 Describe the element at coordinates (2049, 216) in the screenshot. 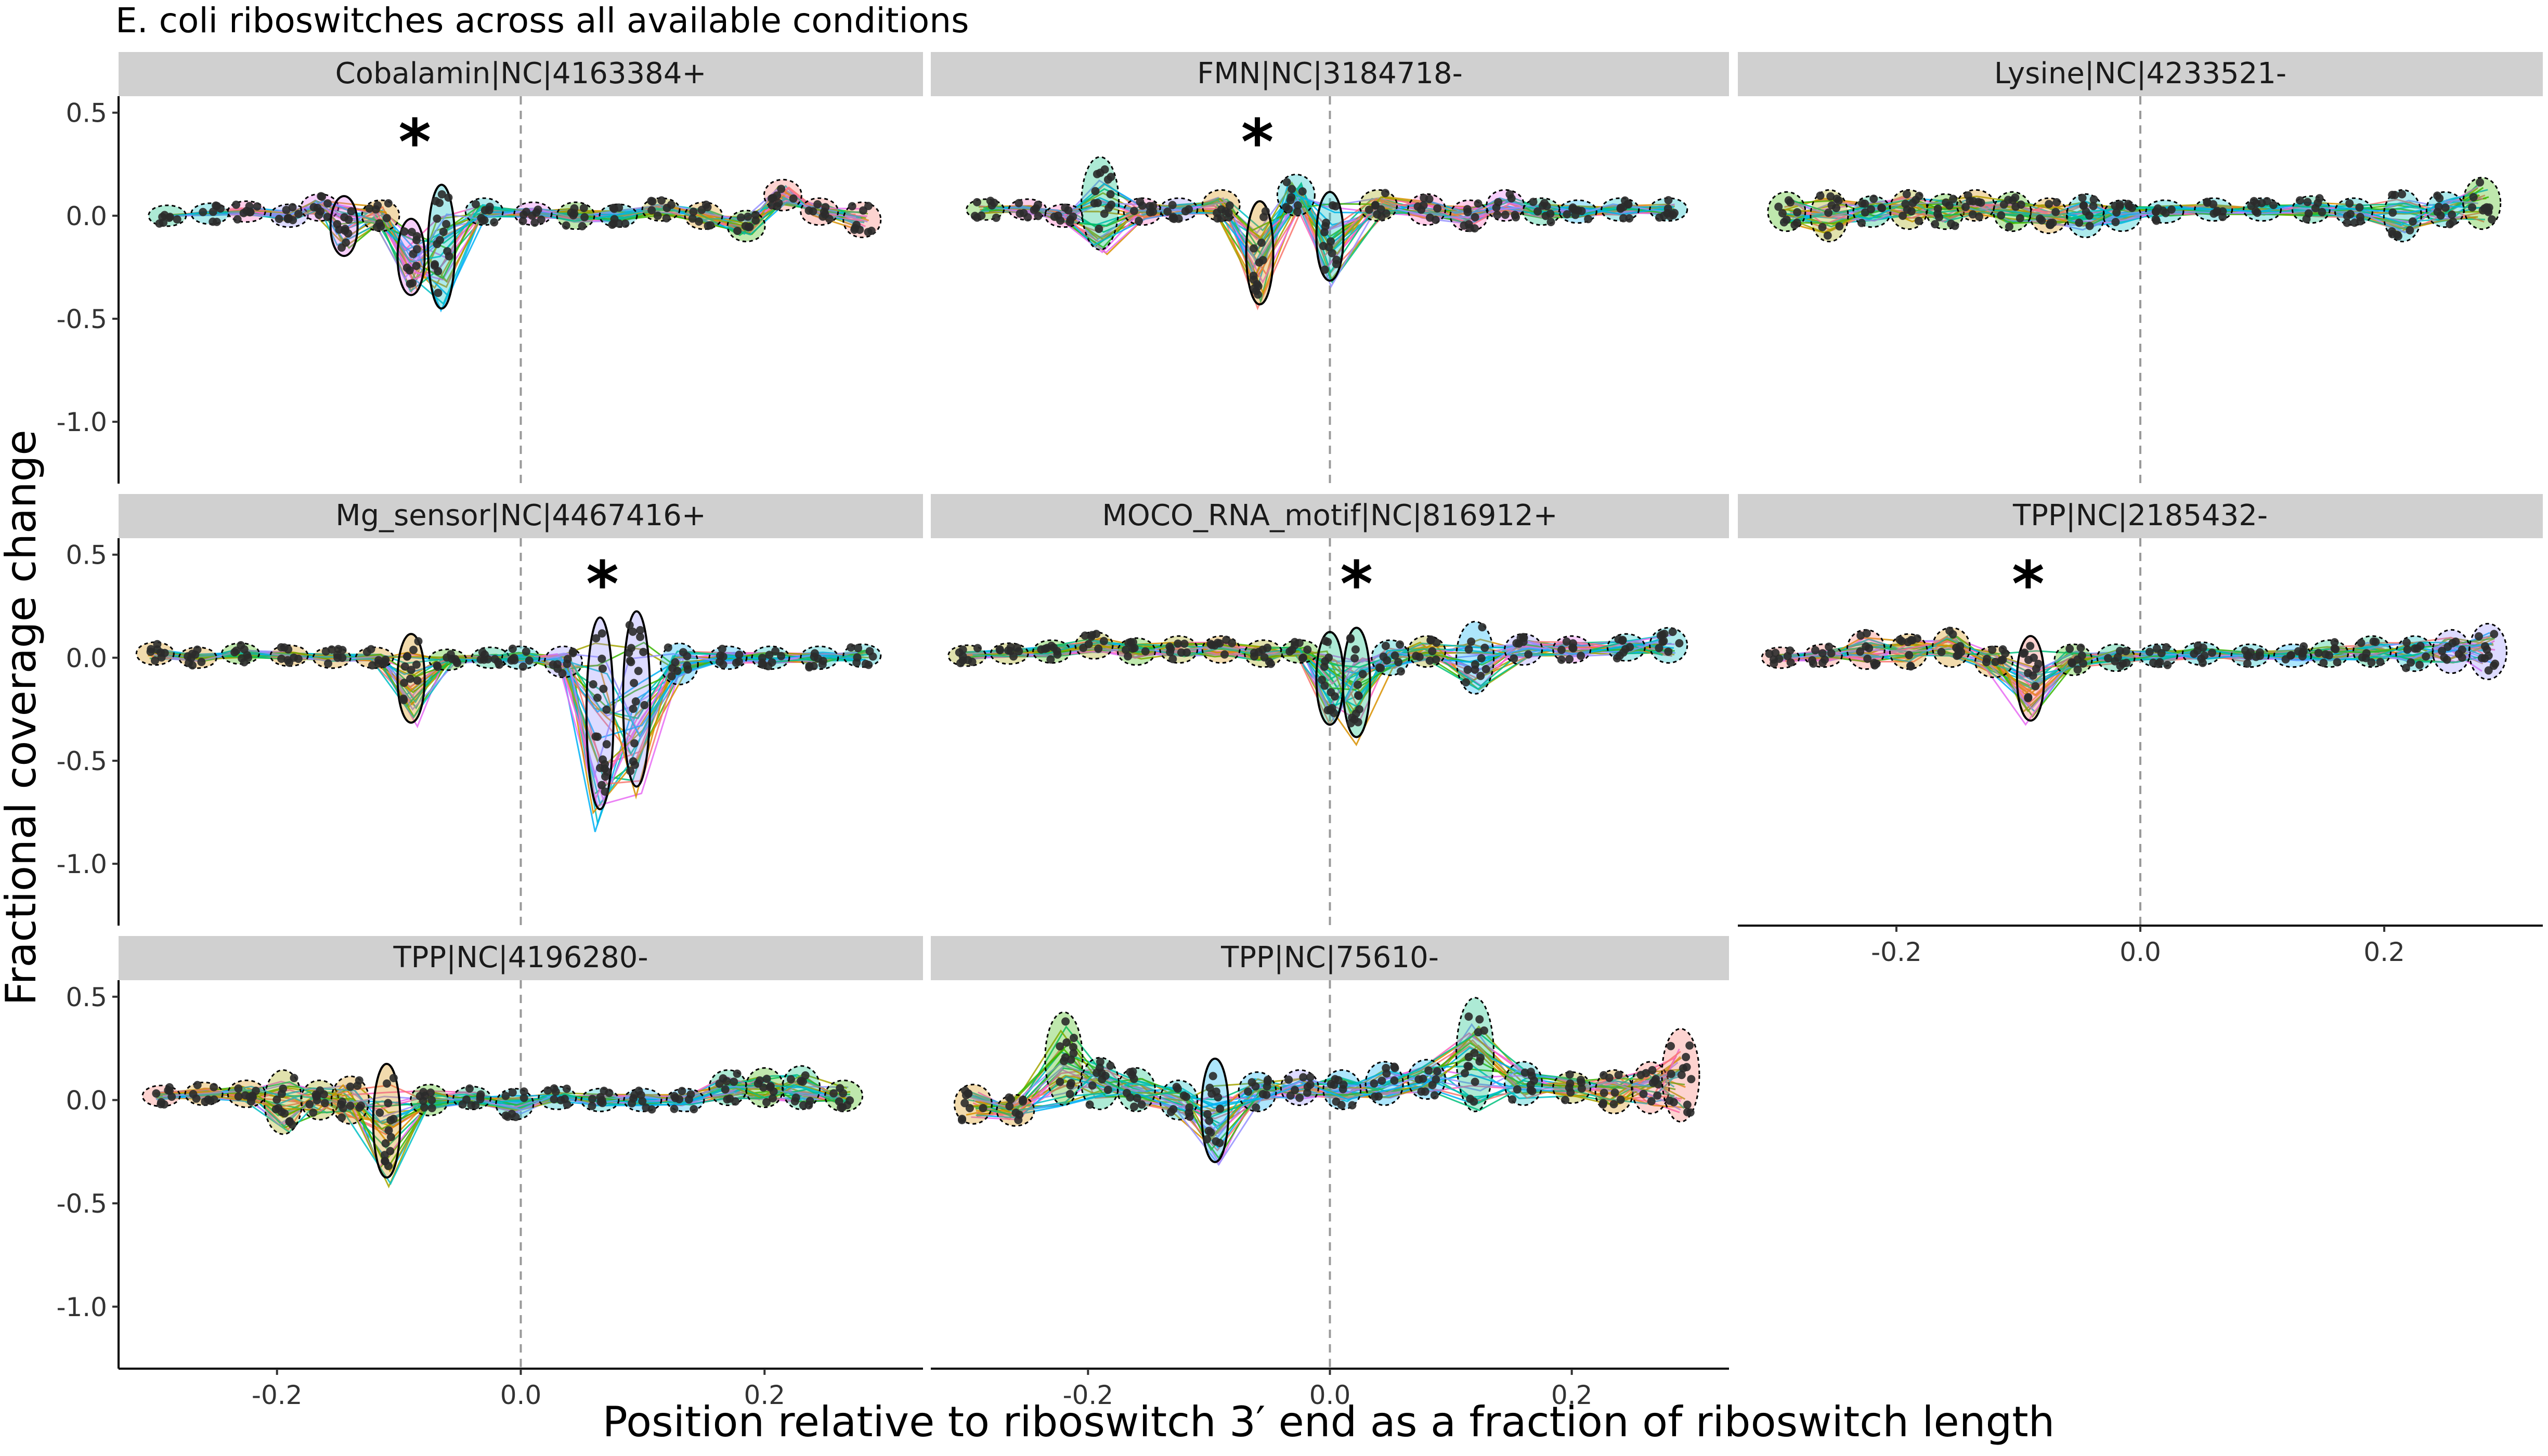

I see `cluster-ellipse` at that location.